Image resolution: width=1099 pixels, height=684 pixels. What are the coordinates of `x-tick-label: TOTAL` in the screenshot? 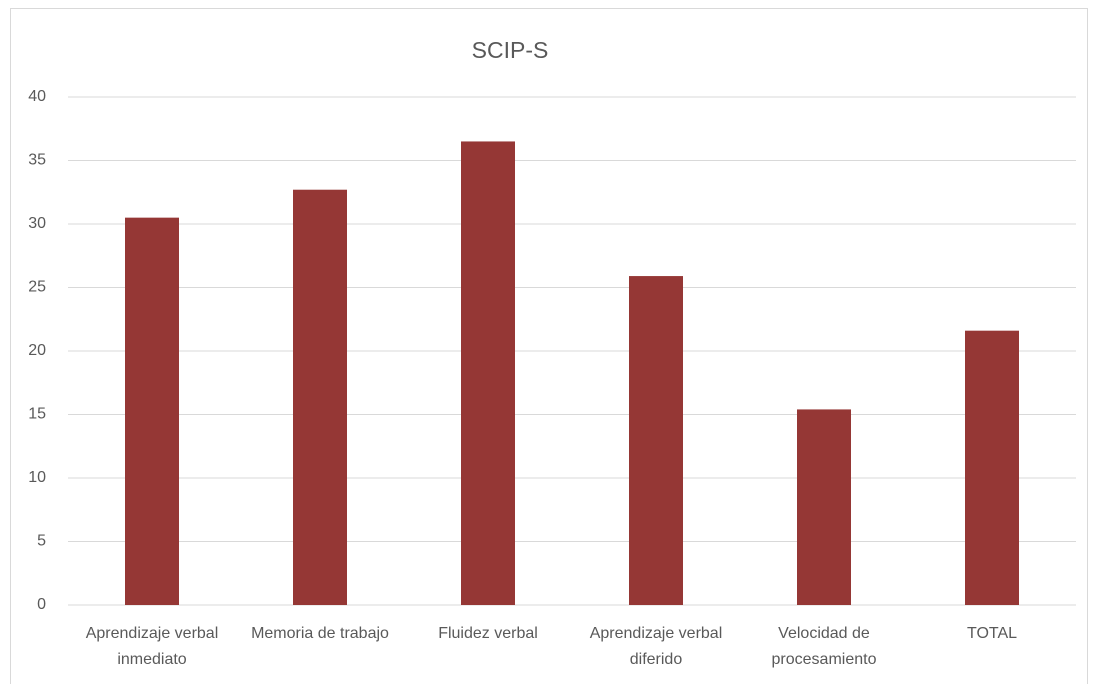 It's located at (992, 633).